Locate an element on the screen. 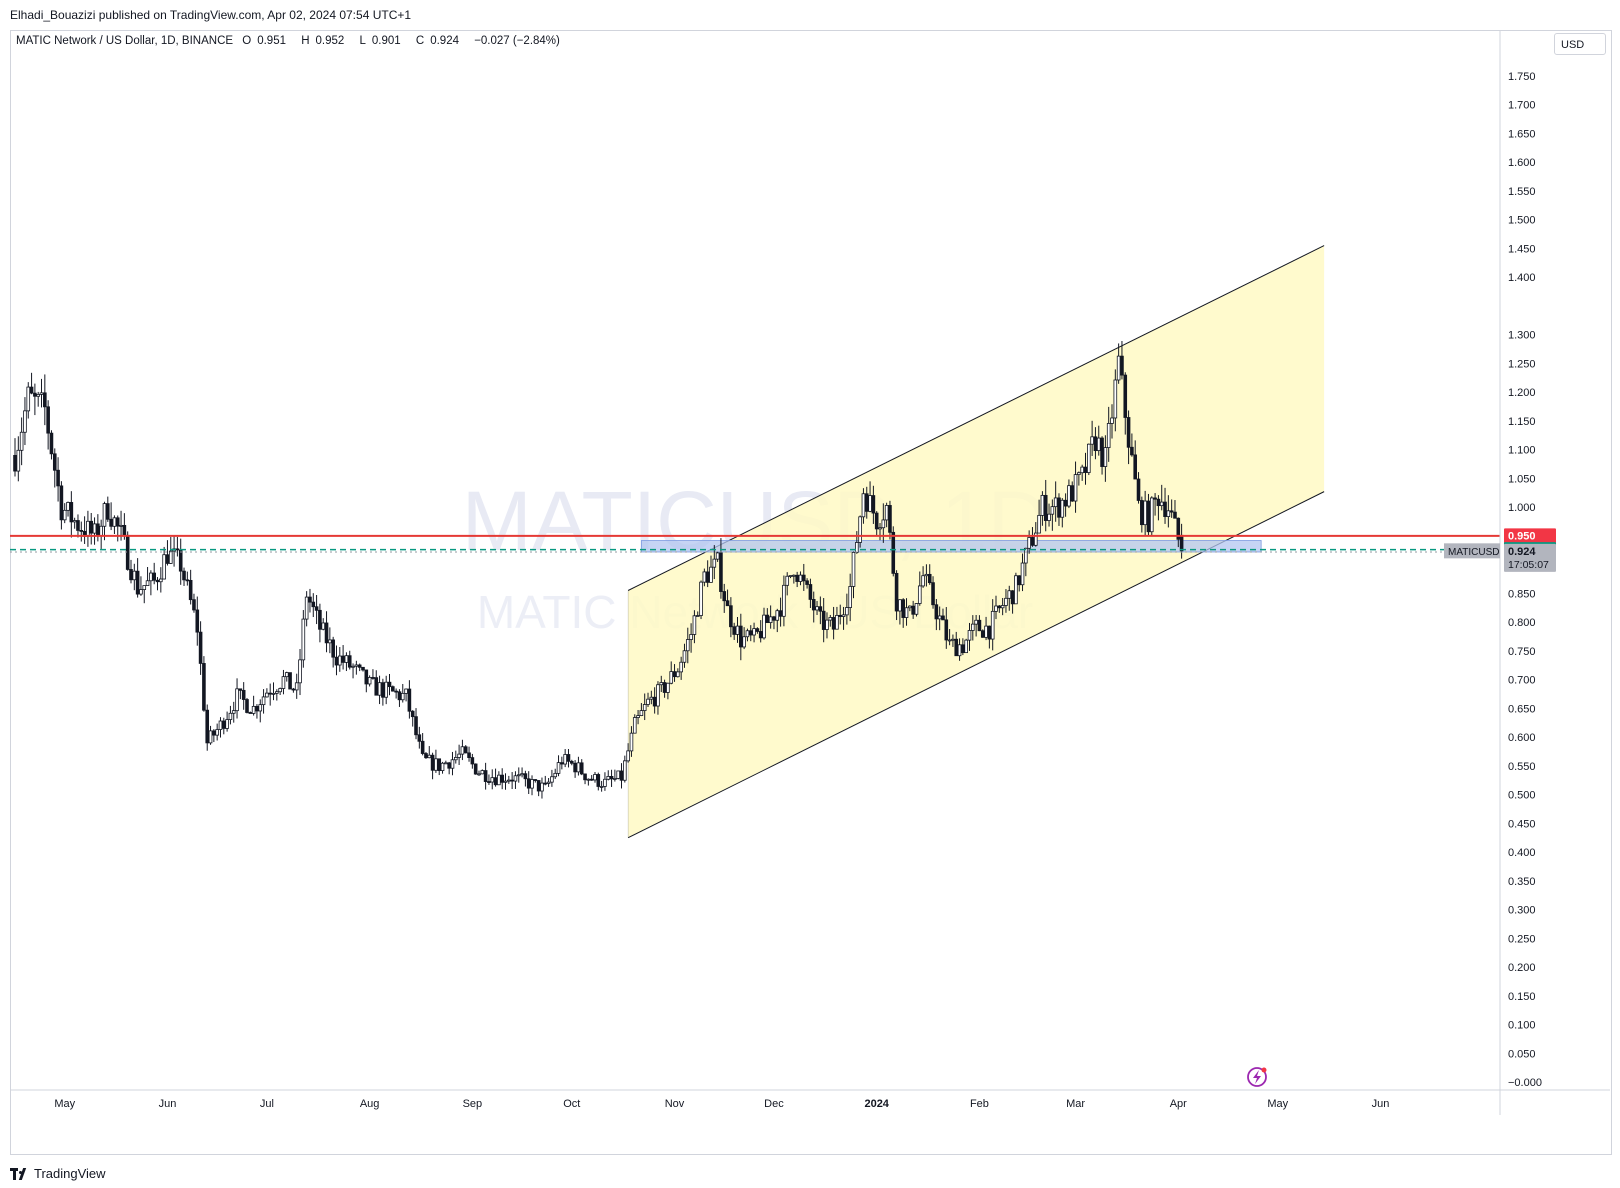 Image resolution: width=1620 pixels, height=1188 pixels. lightning-icon is located at coordinates (1257, 1077).